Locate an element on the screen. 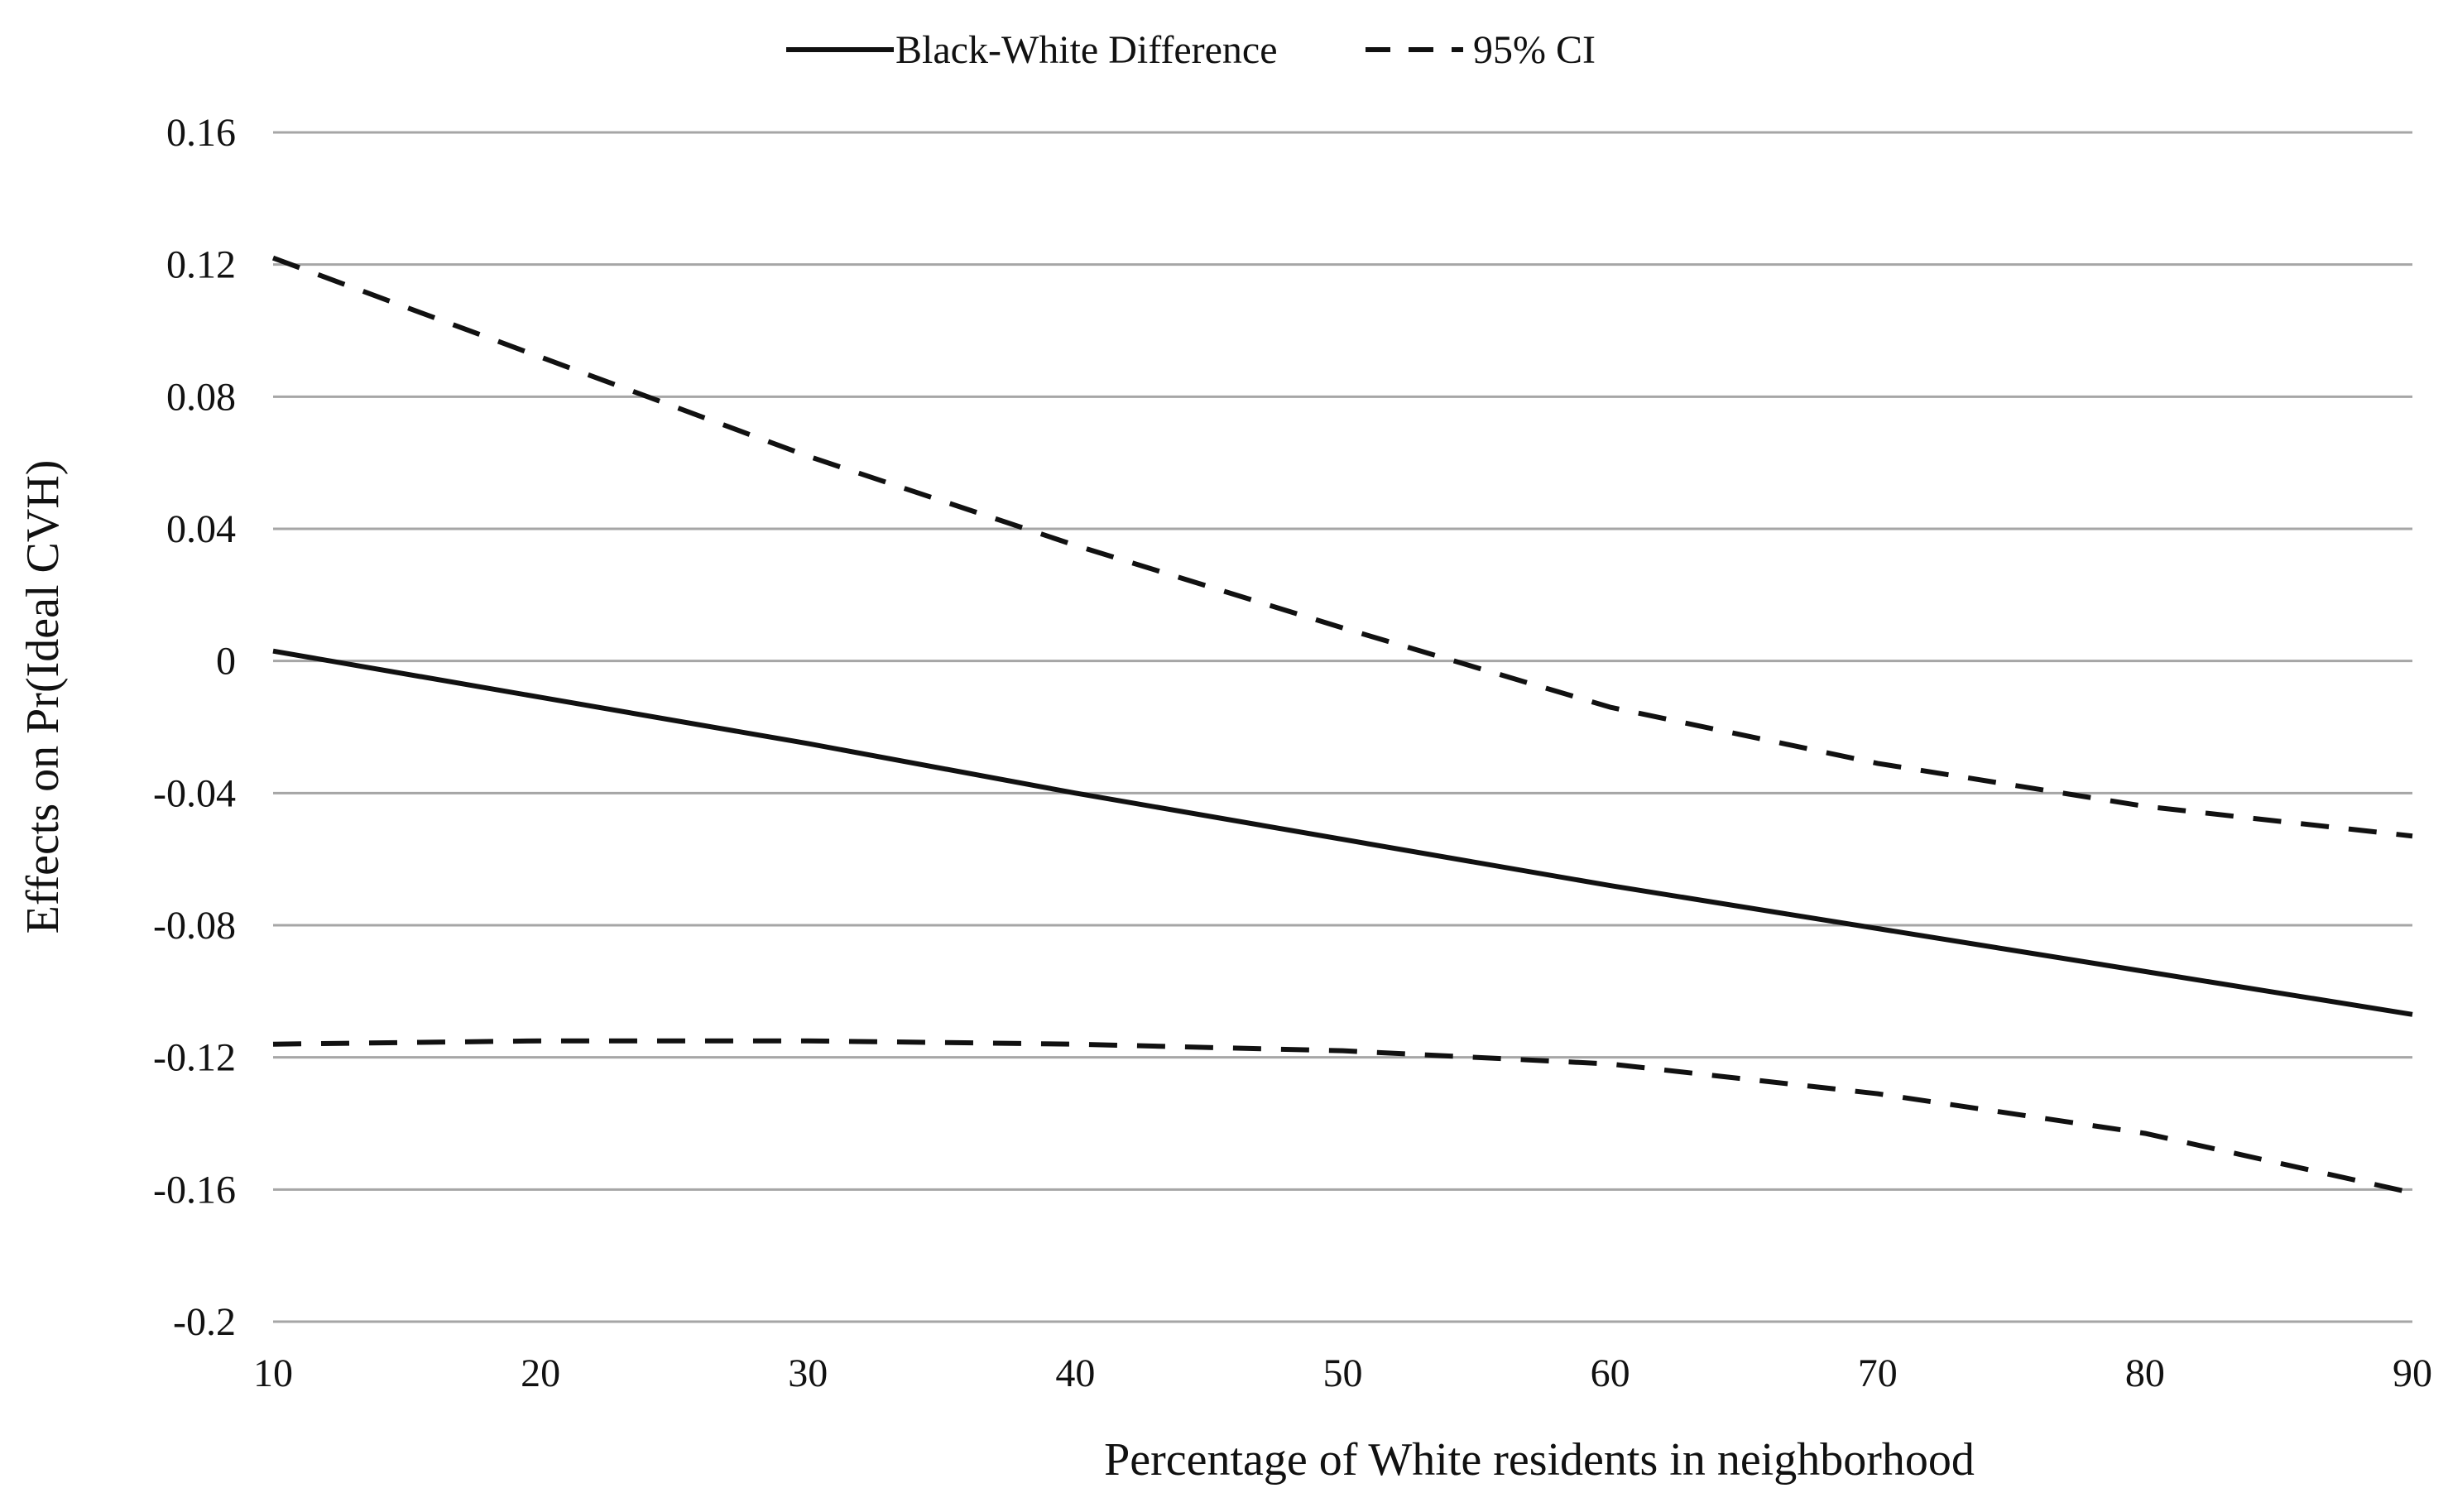 The width and height of the screenshot is (2448, 1512). x-tick-label: 80 is located at coordinates (2145, 1373).